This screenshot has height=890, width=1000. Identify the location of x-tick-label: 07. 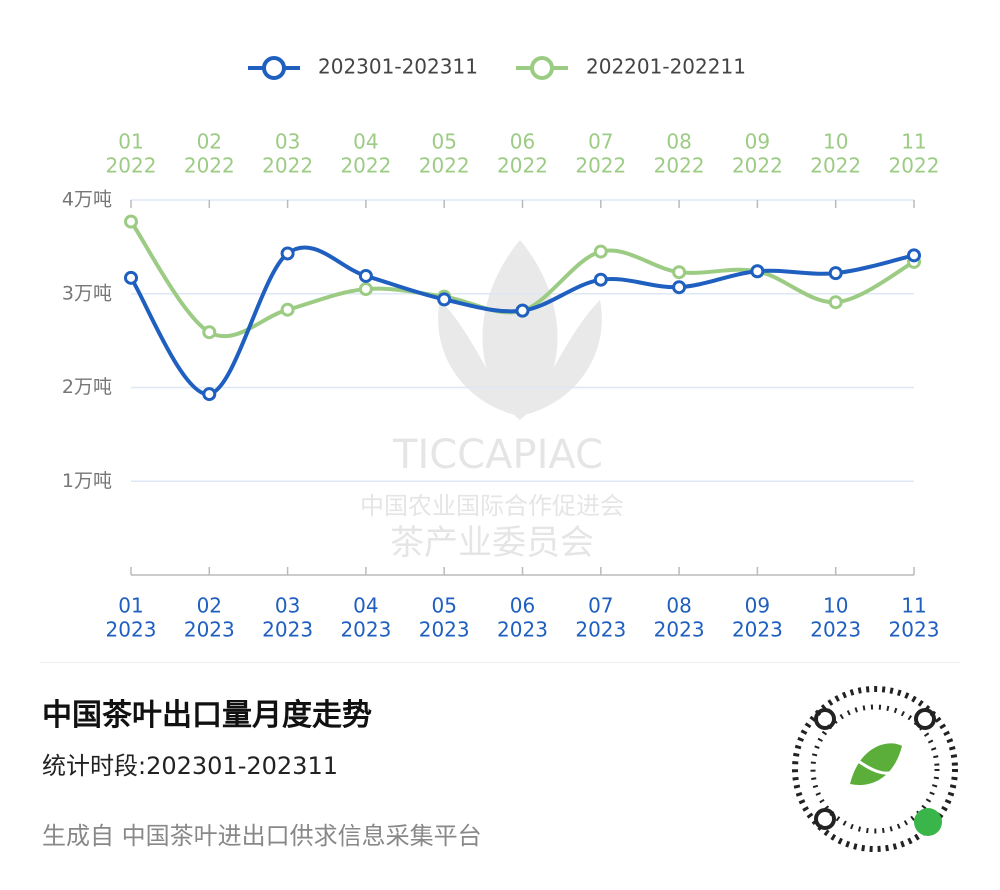
(600, 606).